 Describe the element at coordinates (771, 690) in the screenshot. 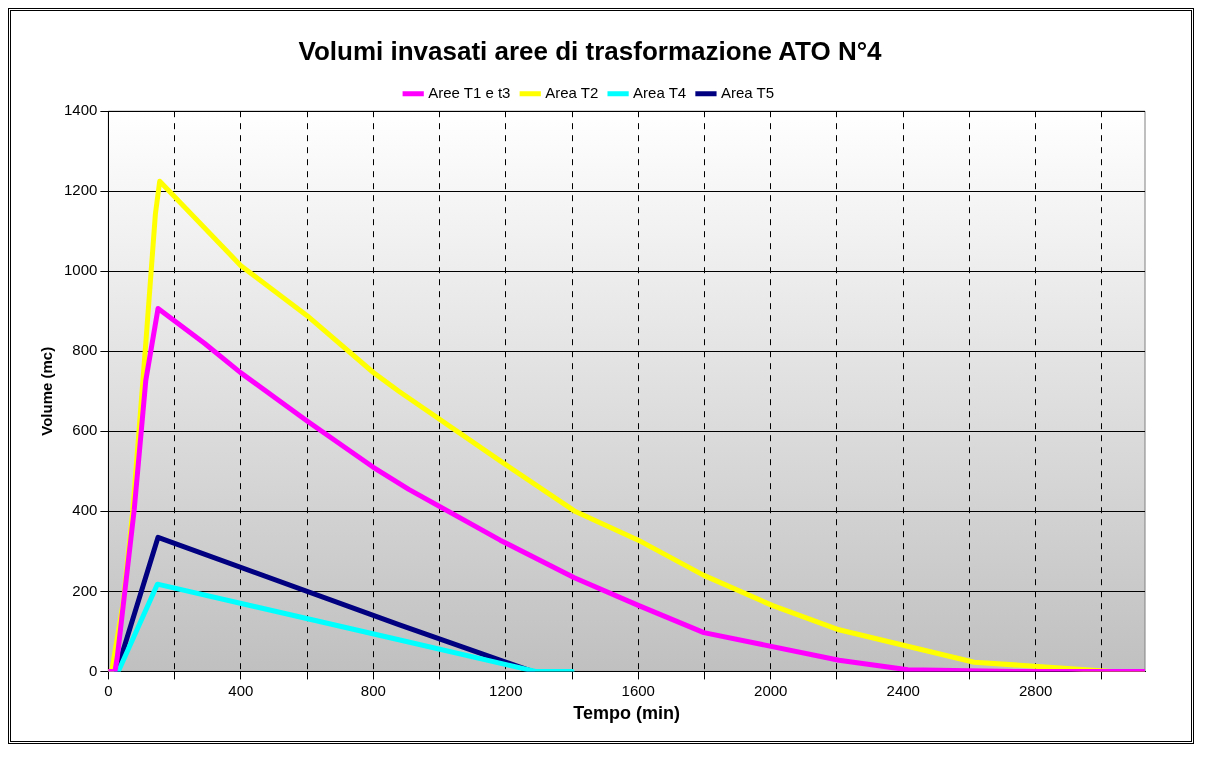

I see `x-tick-label: 2000` at that location.